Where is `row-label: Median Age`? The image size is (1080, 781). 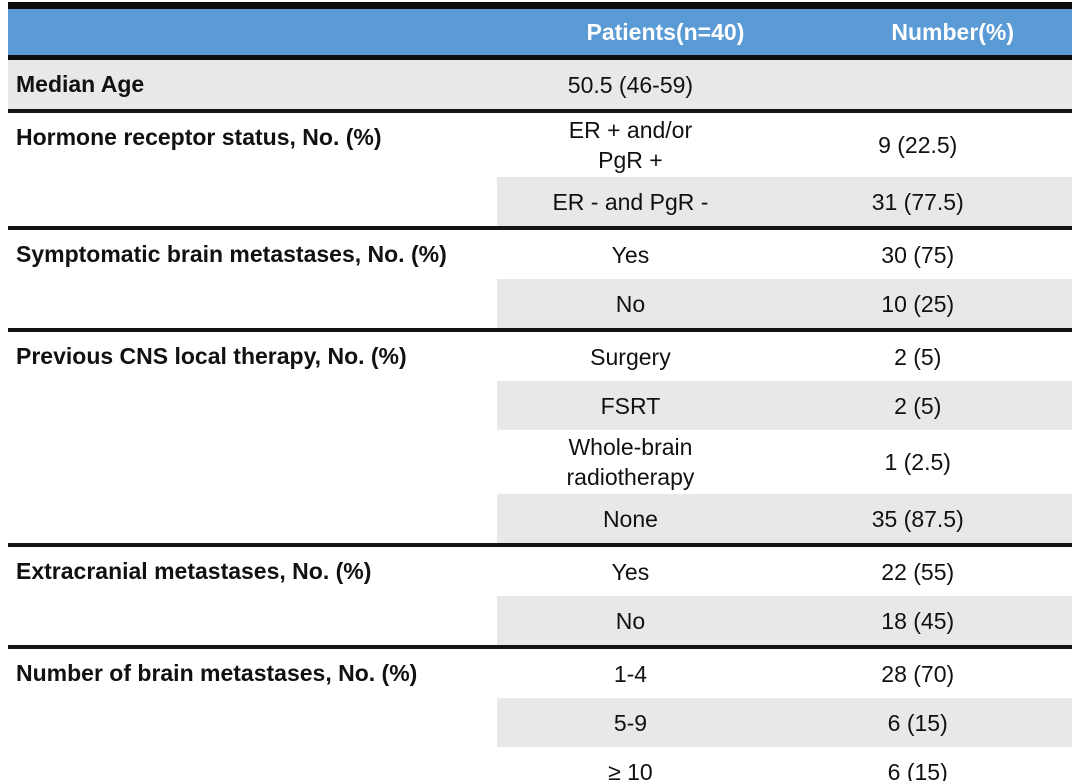 row-label: Median Age is located at coordinates (253, 84).